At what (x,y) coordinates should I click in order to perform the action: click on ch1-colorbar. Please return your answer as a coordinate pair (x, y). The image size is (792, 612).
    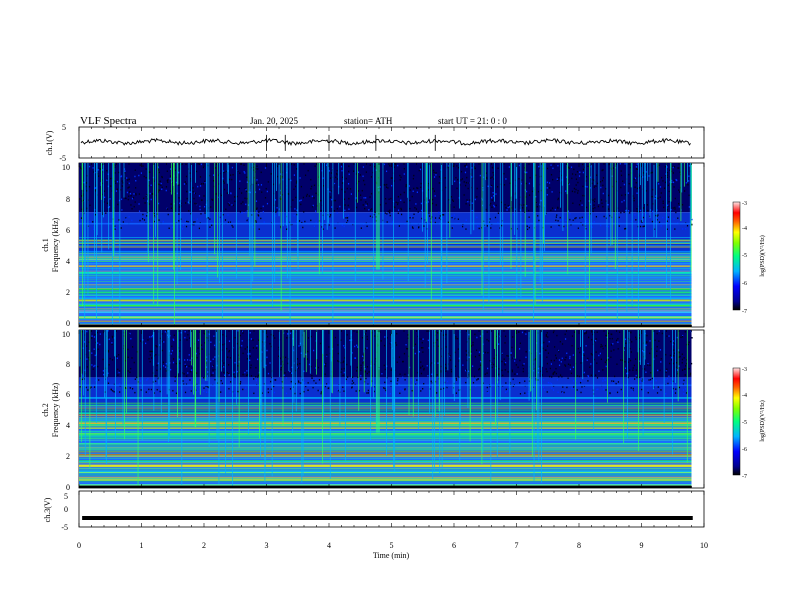
    Looking at the image, I should click on (736, 256).